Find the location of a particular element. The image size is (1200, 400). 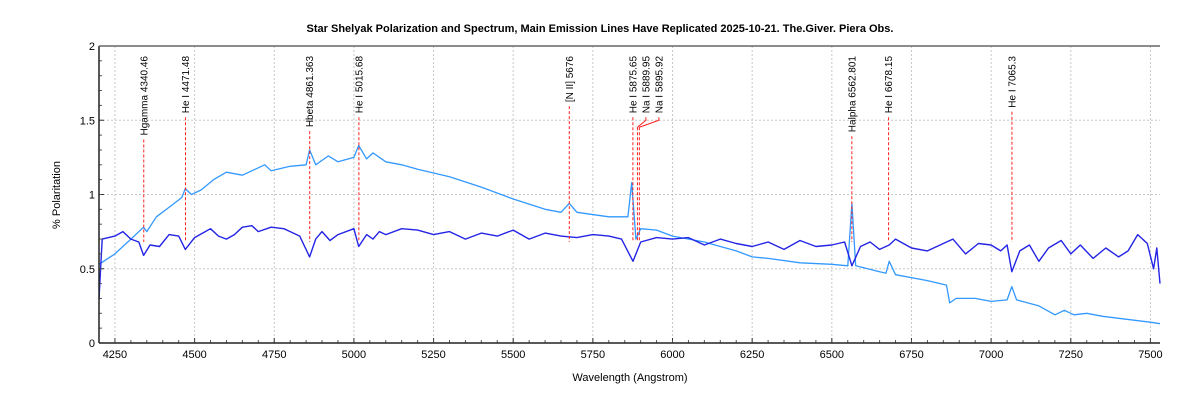

y-tick-label: 0 is located at coordinates (92, 344).